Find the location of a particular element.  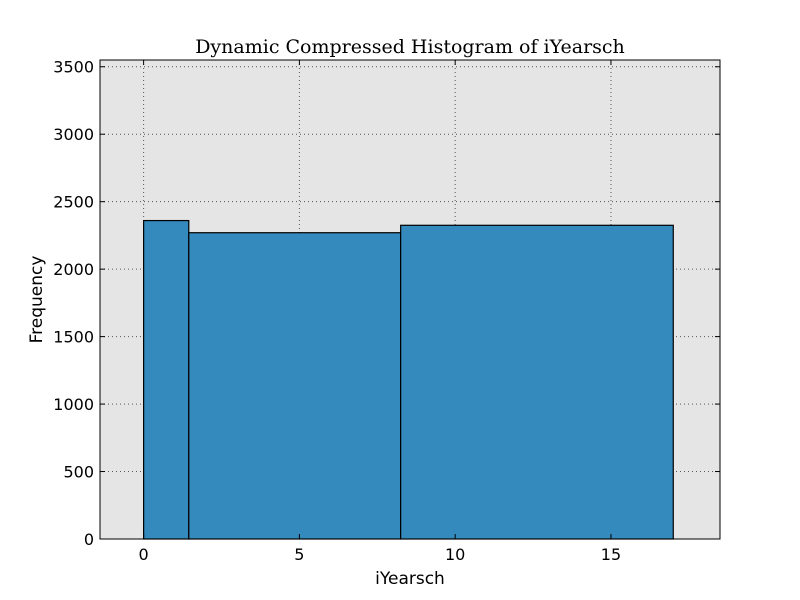

y-tick-label: 3000 is located at coordinates (73, 134).